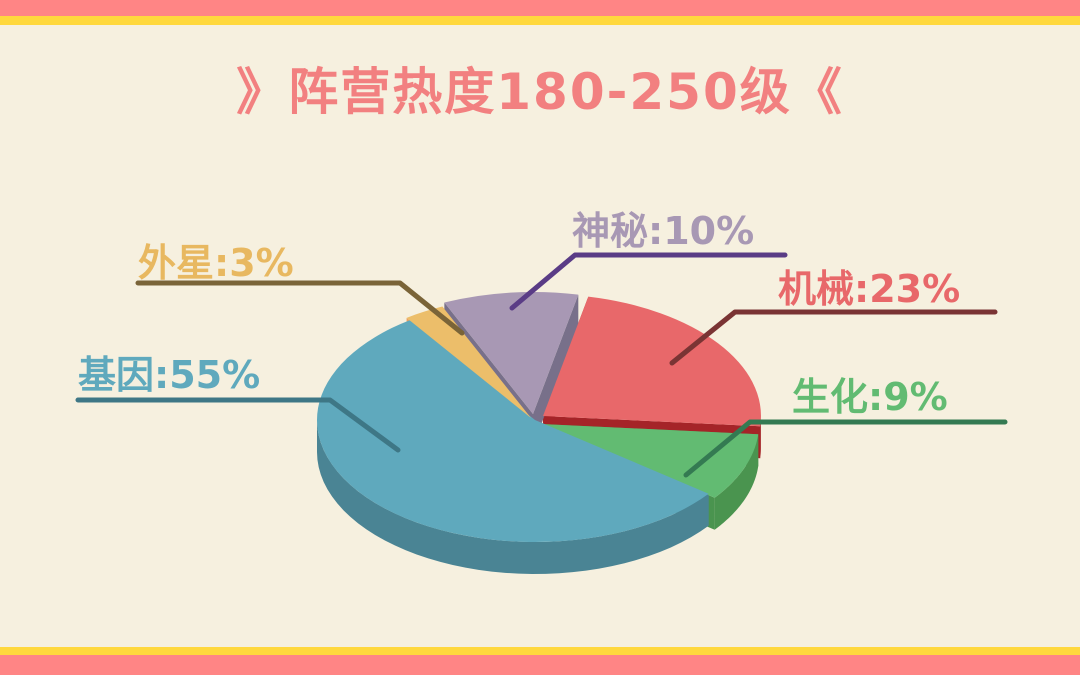 This screenshot has height=675, width=1080. I want to click on pie-slice-生化, so click(650, 461).